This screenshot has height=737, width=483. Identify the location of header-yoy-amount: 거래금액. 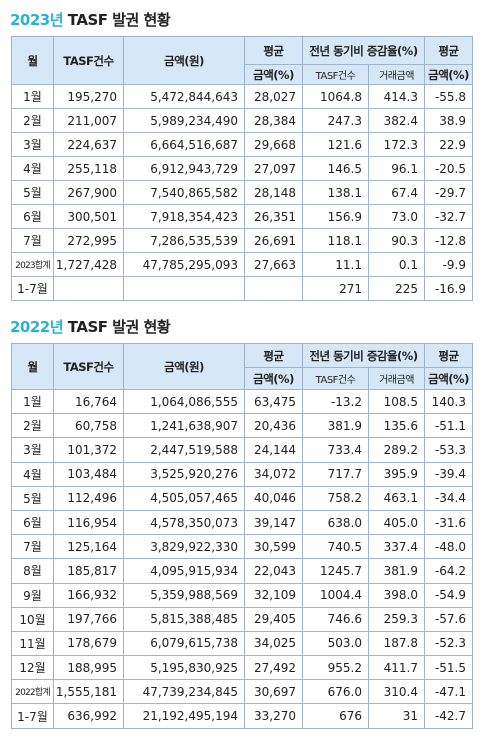
(396, 378).